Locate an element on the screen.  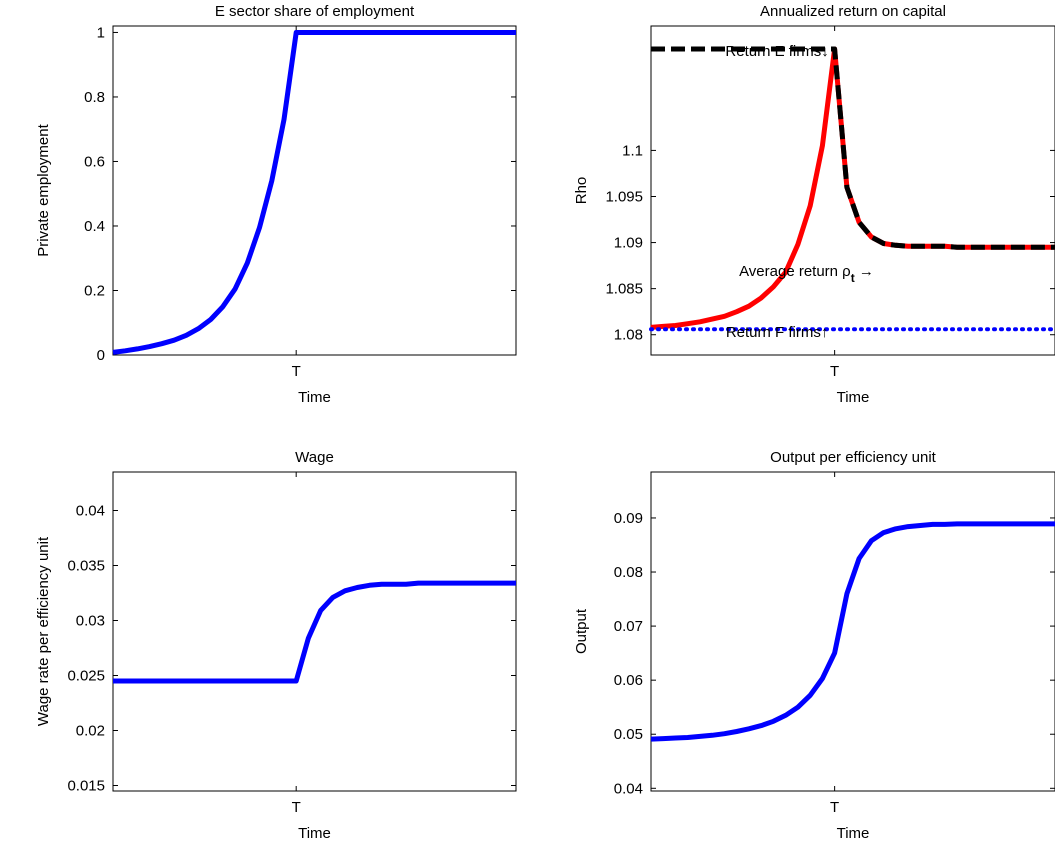
y-tick-label: 0.09 is located at coordinates (628, 518).